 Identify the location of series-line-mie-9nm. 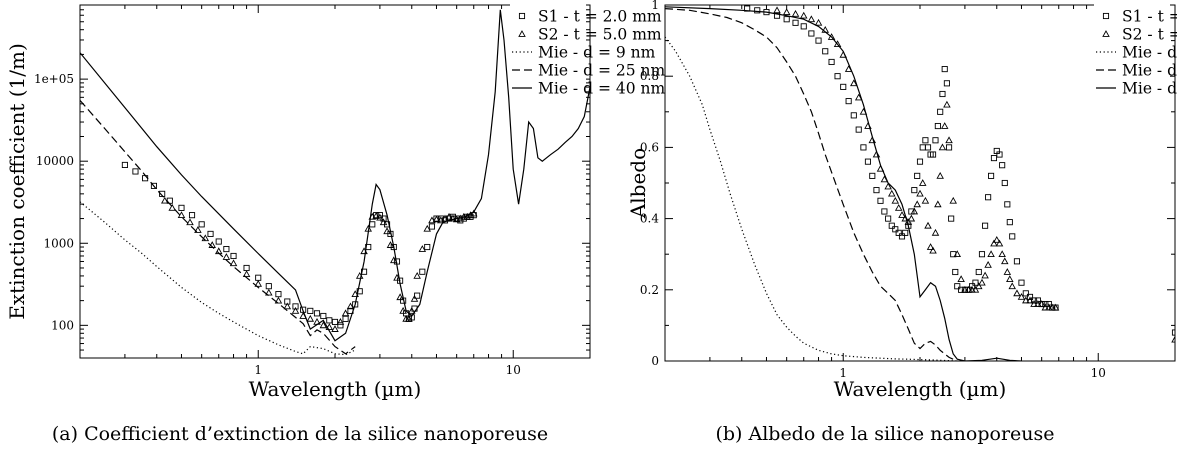
(218, 278).